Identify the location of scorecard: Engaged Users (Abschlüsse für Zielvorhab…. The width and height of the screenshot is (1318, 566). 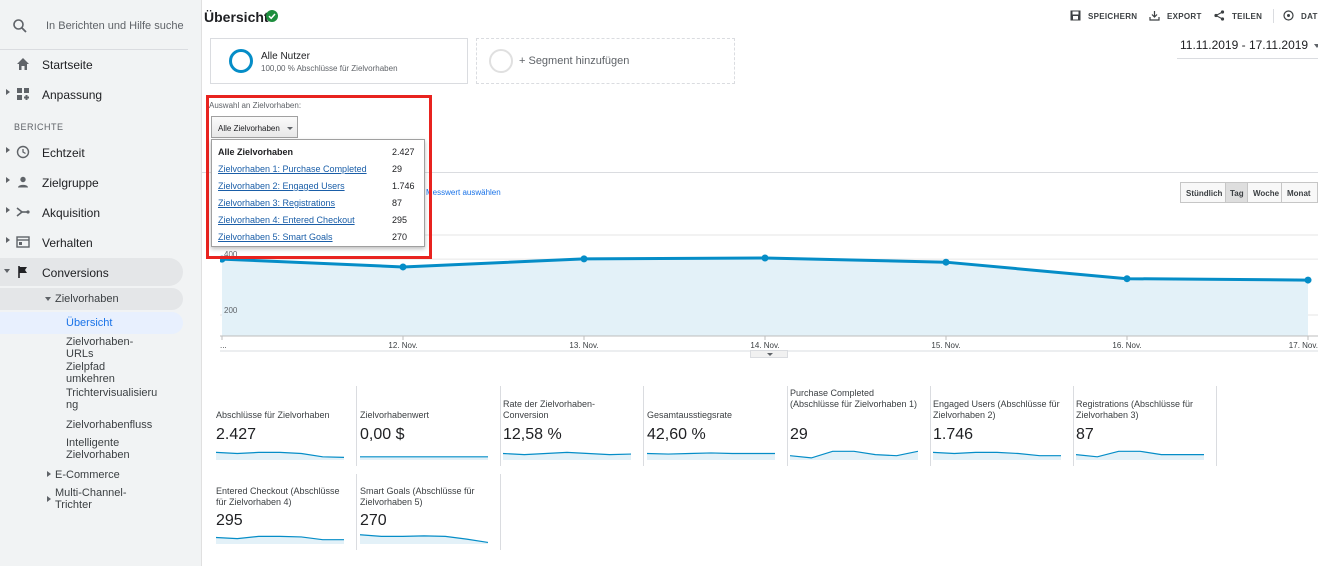
(1003, 426).